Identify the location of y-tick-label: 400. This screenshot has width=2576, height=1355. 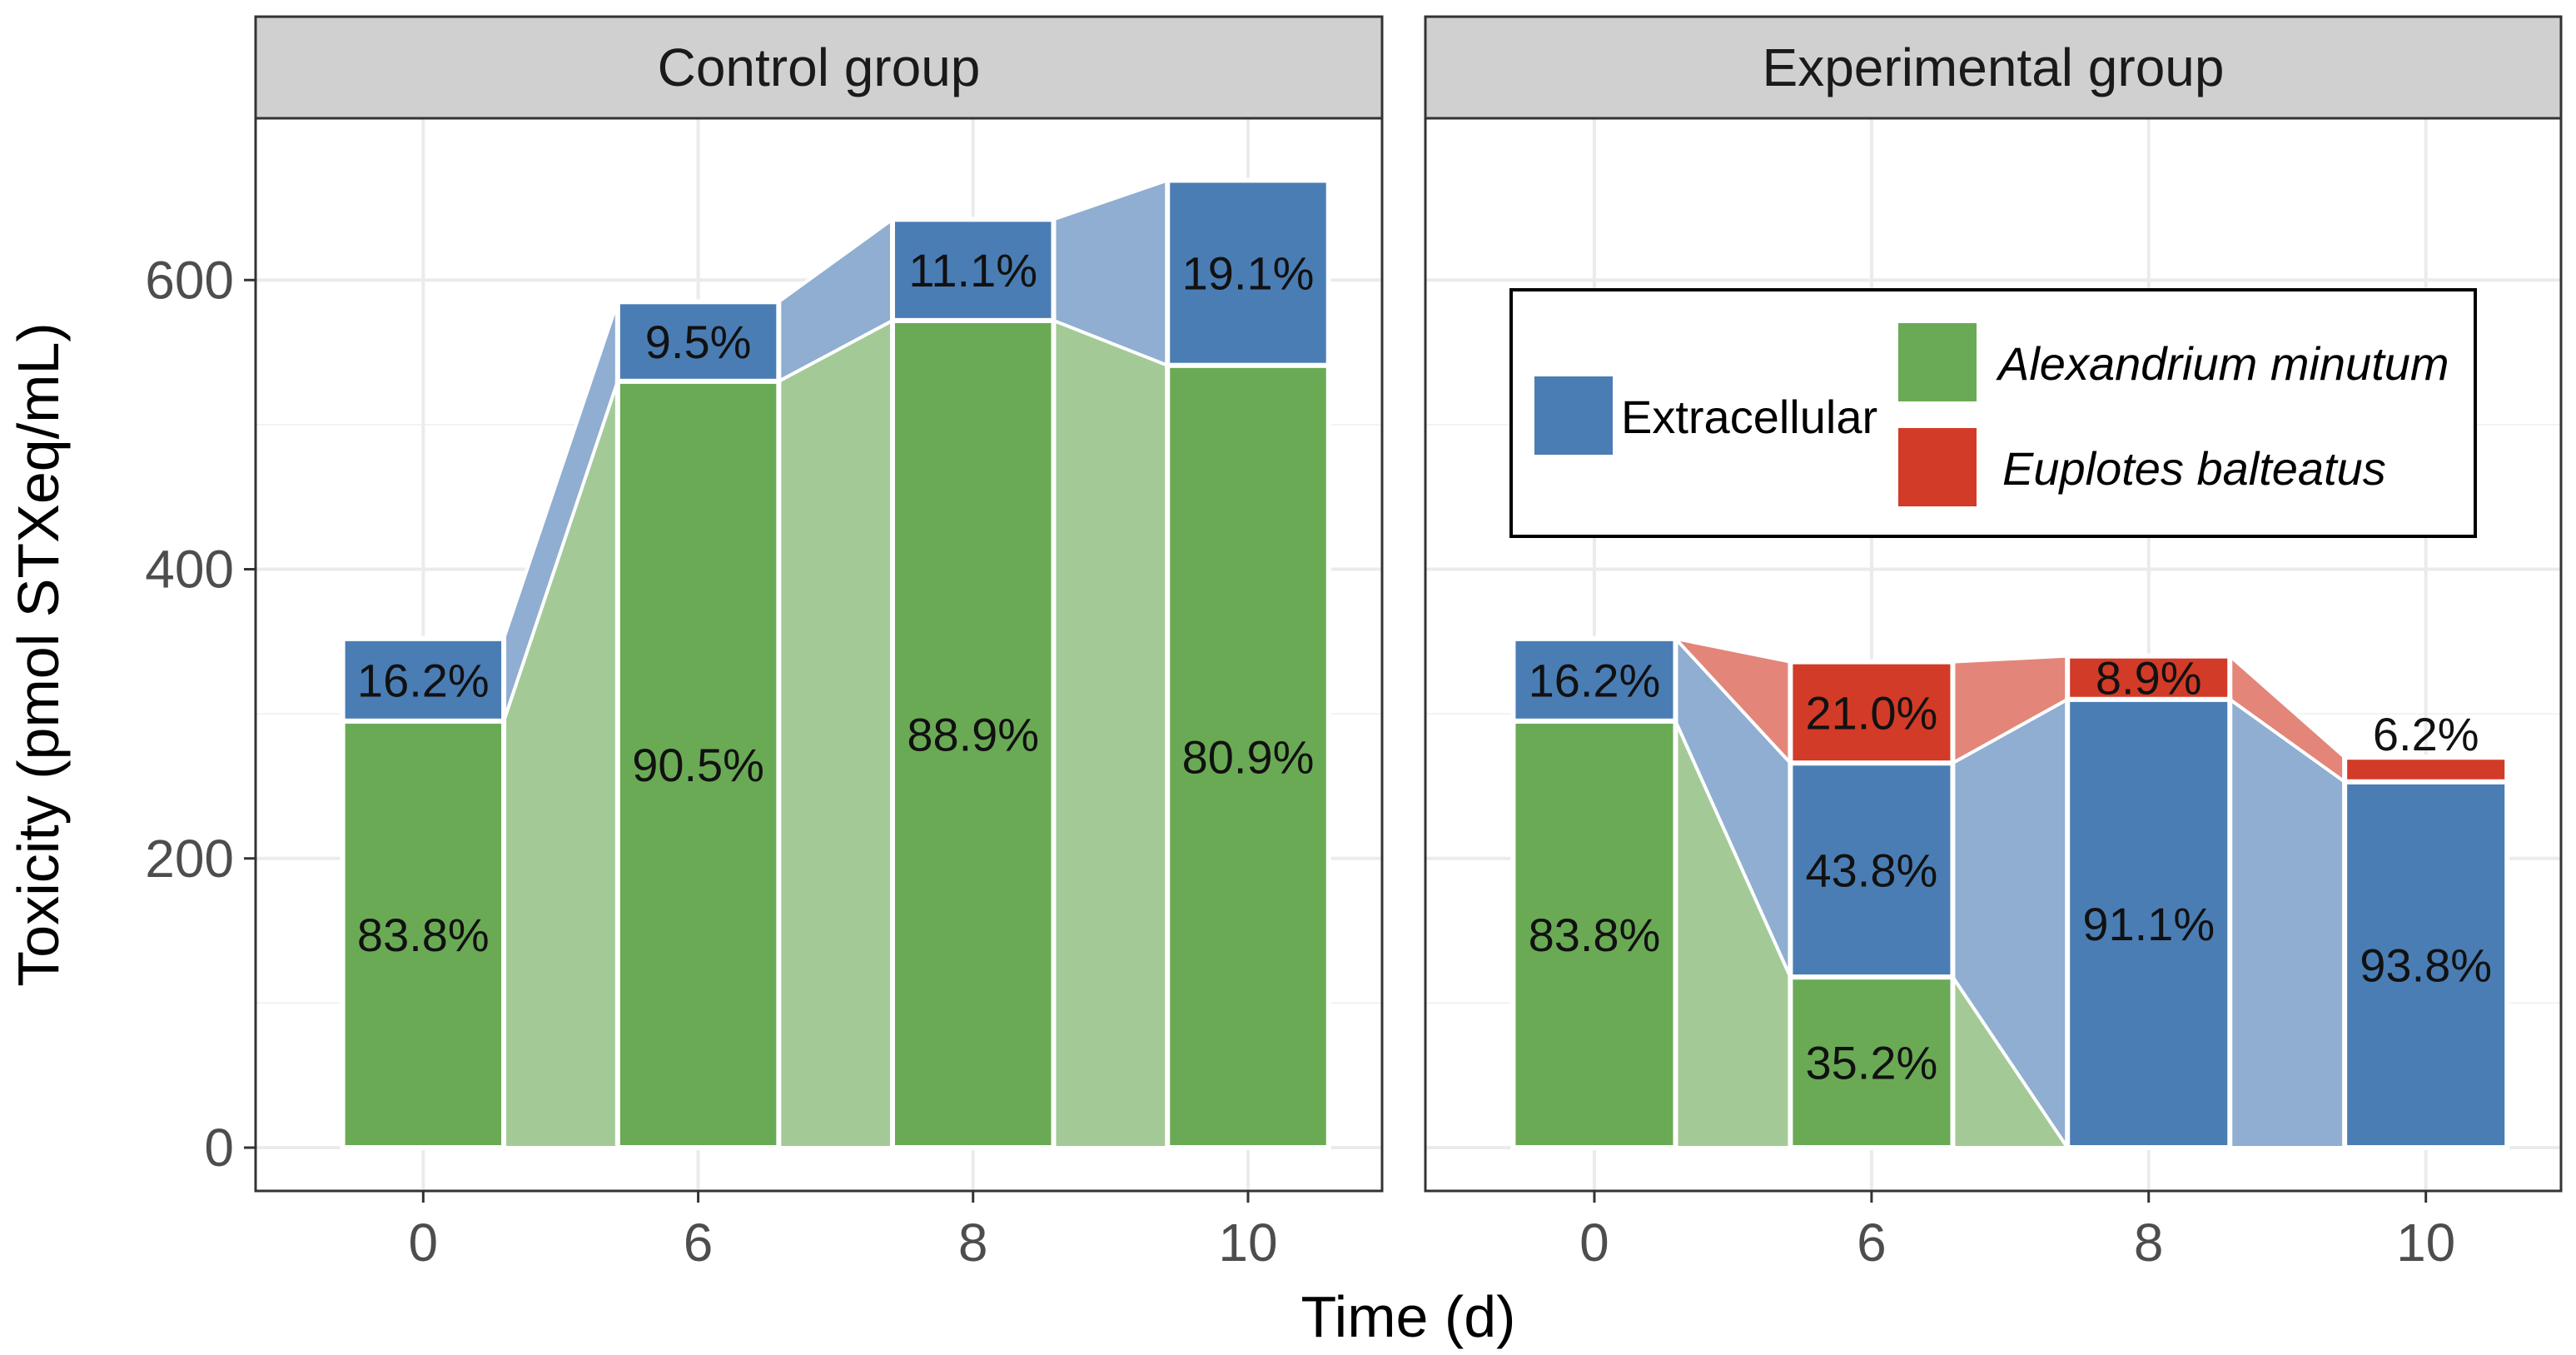
(189, 570).